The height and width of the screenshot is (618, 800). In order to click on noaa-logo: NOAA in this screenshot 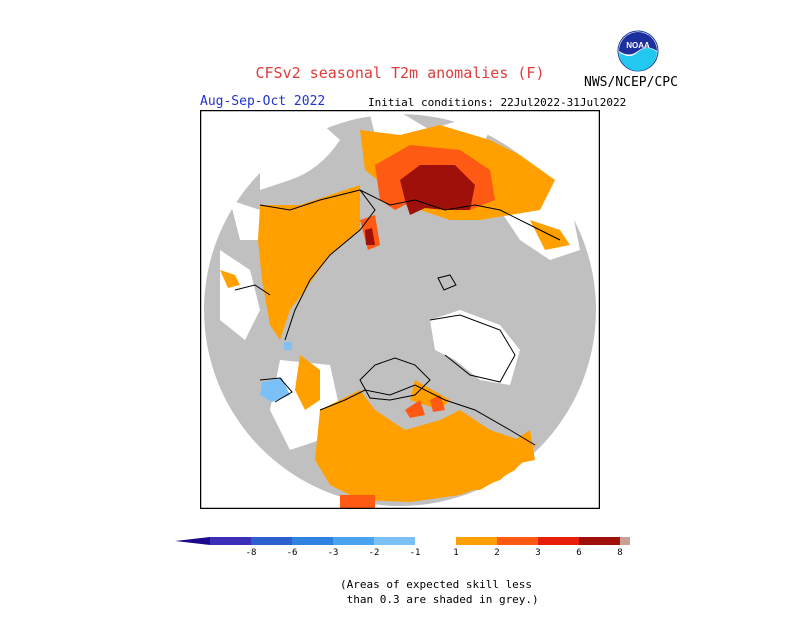, I will do `click(638, 51)`.